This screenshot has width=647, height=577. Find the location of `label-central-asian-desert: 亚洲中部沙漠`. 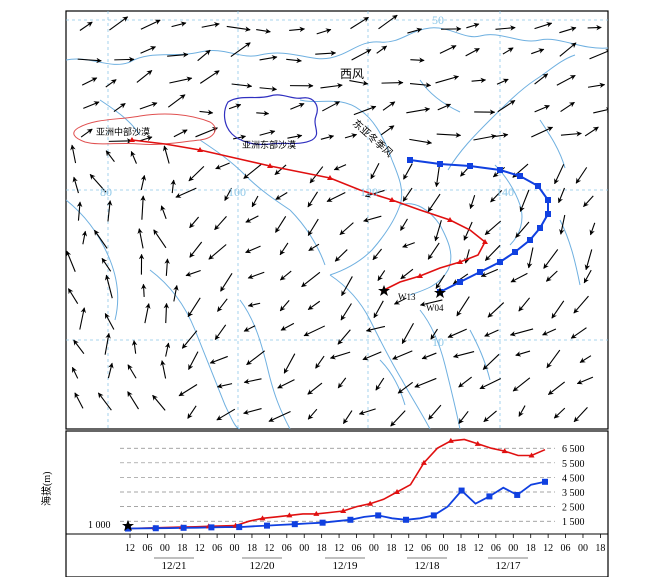

label-central-asian-desert: 亚洲中部沙漠 is located at coordinates (123, 131).